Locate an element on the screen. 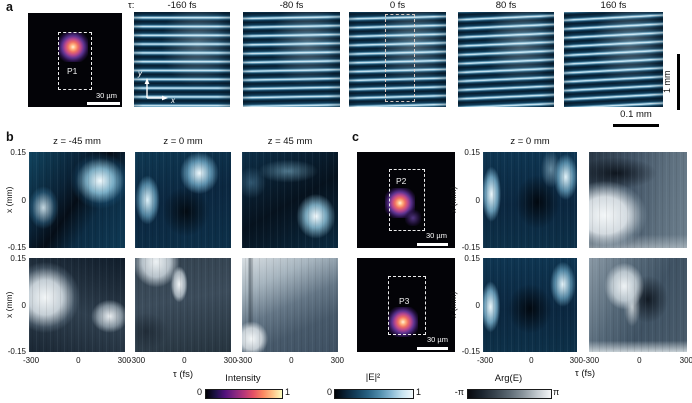 The height and width of the screenshot is (403, 692). tau-axis-label: τ: is located at coordinates (131, 5).